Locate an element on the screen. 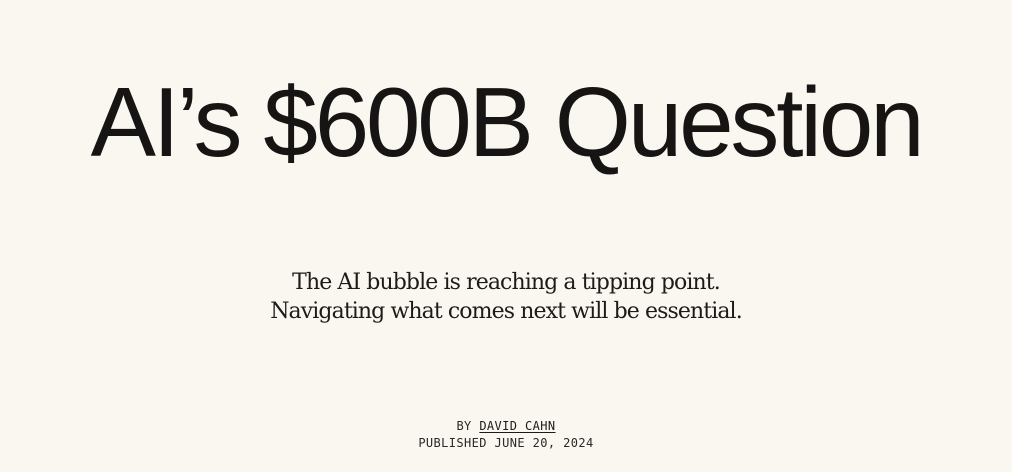  author-line: BY DAVID CAHN is located at coordinates (506, 426).